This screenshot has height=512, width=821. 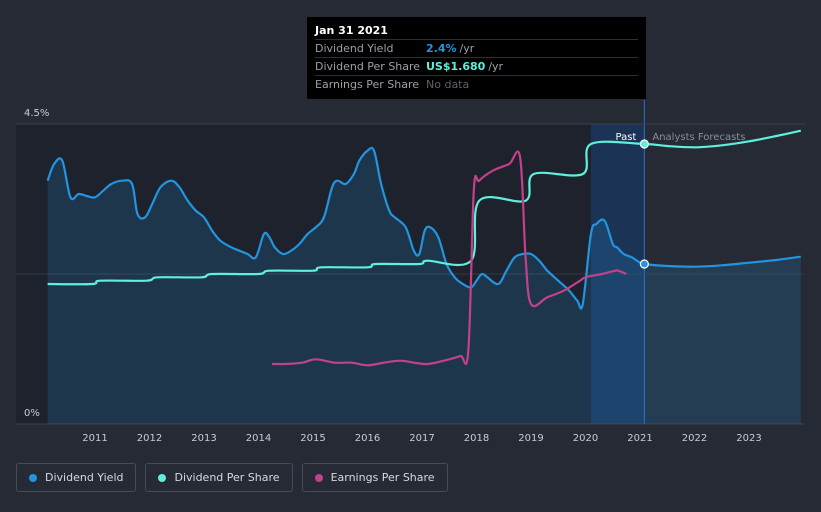 I want to click on tooltip-row-dividend-yield: Dividend Yield 2.4% /yr, so click(x=476, y=48).